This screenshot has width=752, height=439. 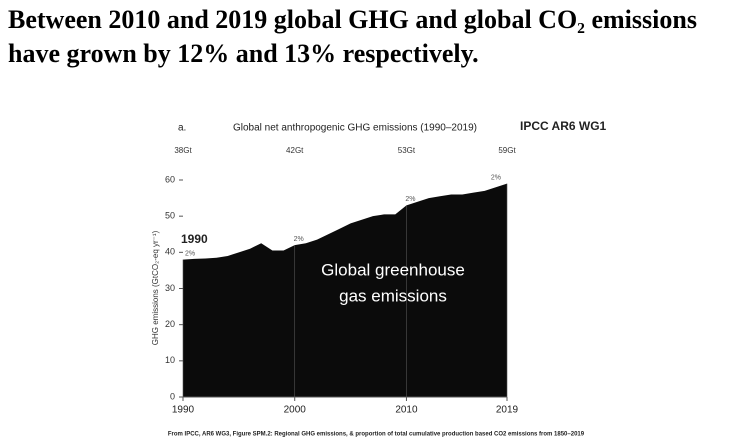 I want to click on y-tick-label: 30, so click(x=170, y=288).